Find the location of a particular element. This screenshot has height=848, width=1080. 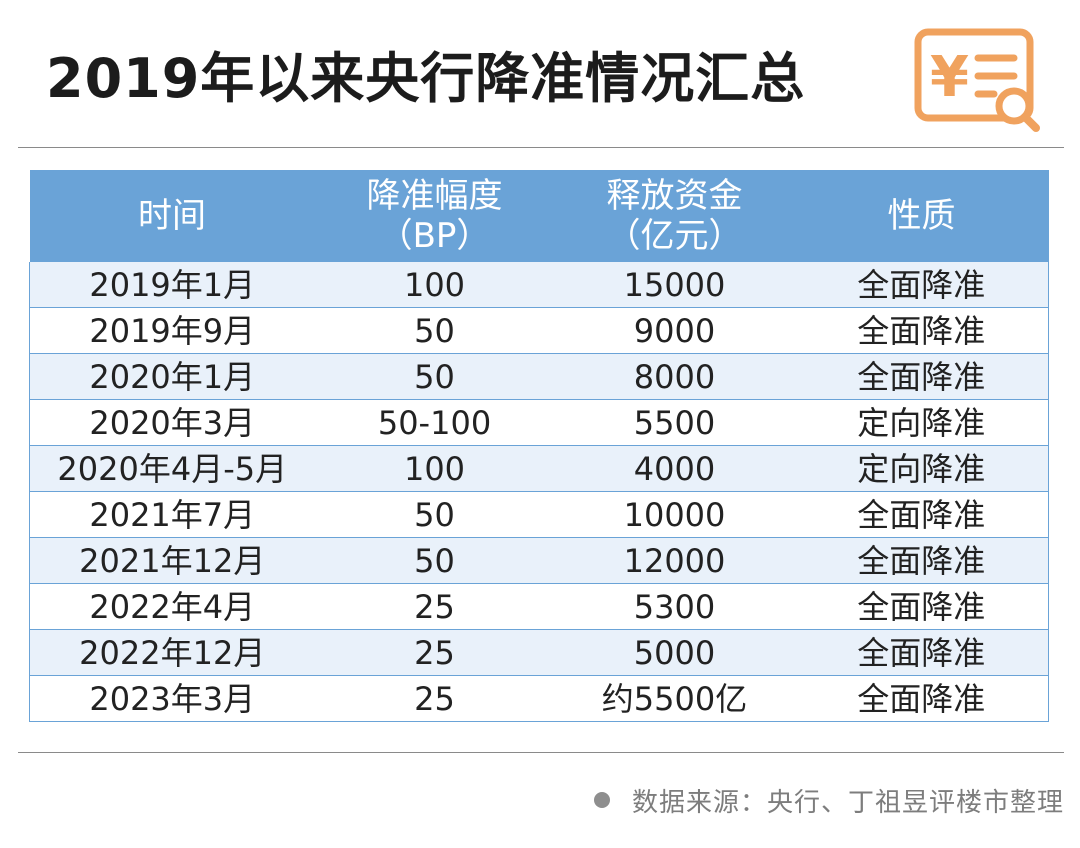

cell-funds: 约5500亿 is located at coordinates (674, 698).